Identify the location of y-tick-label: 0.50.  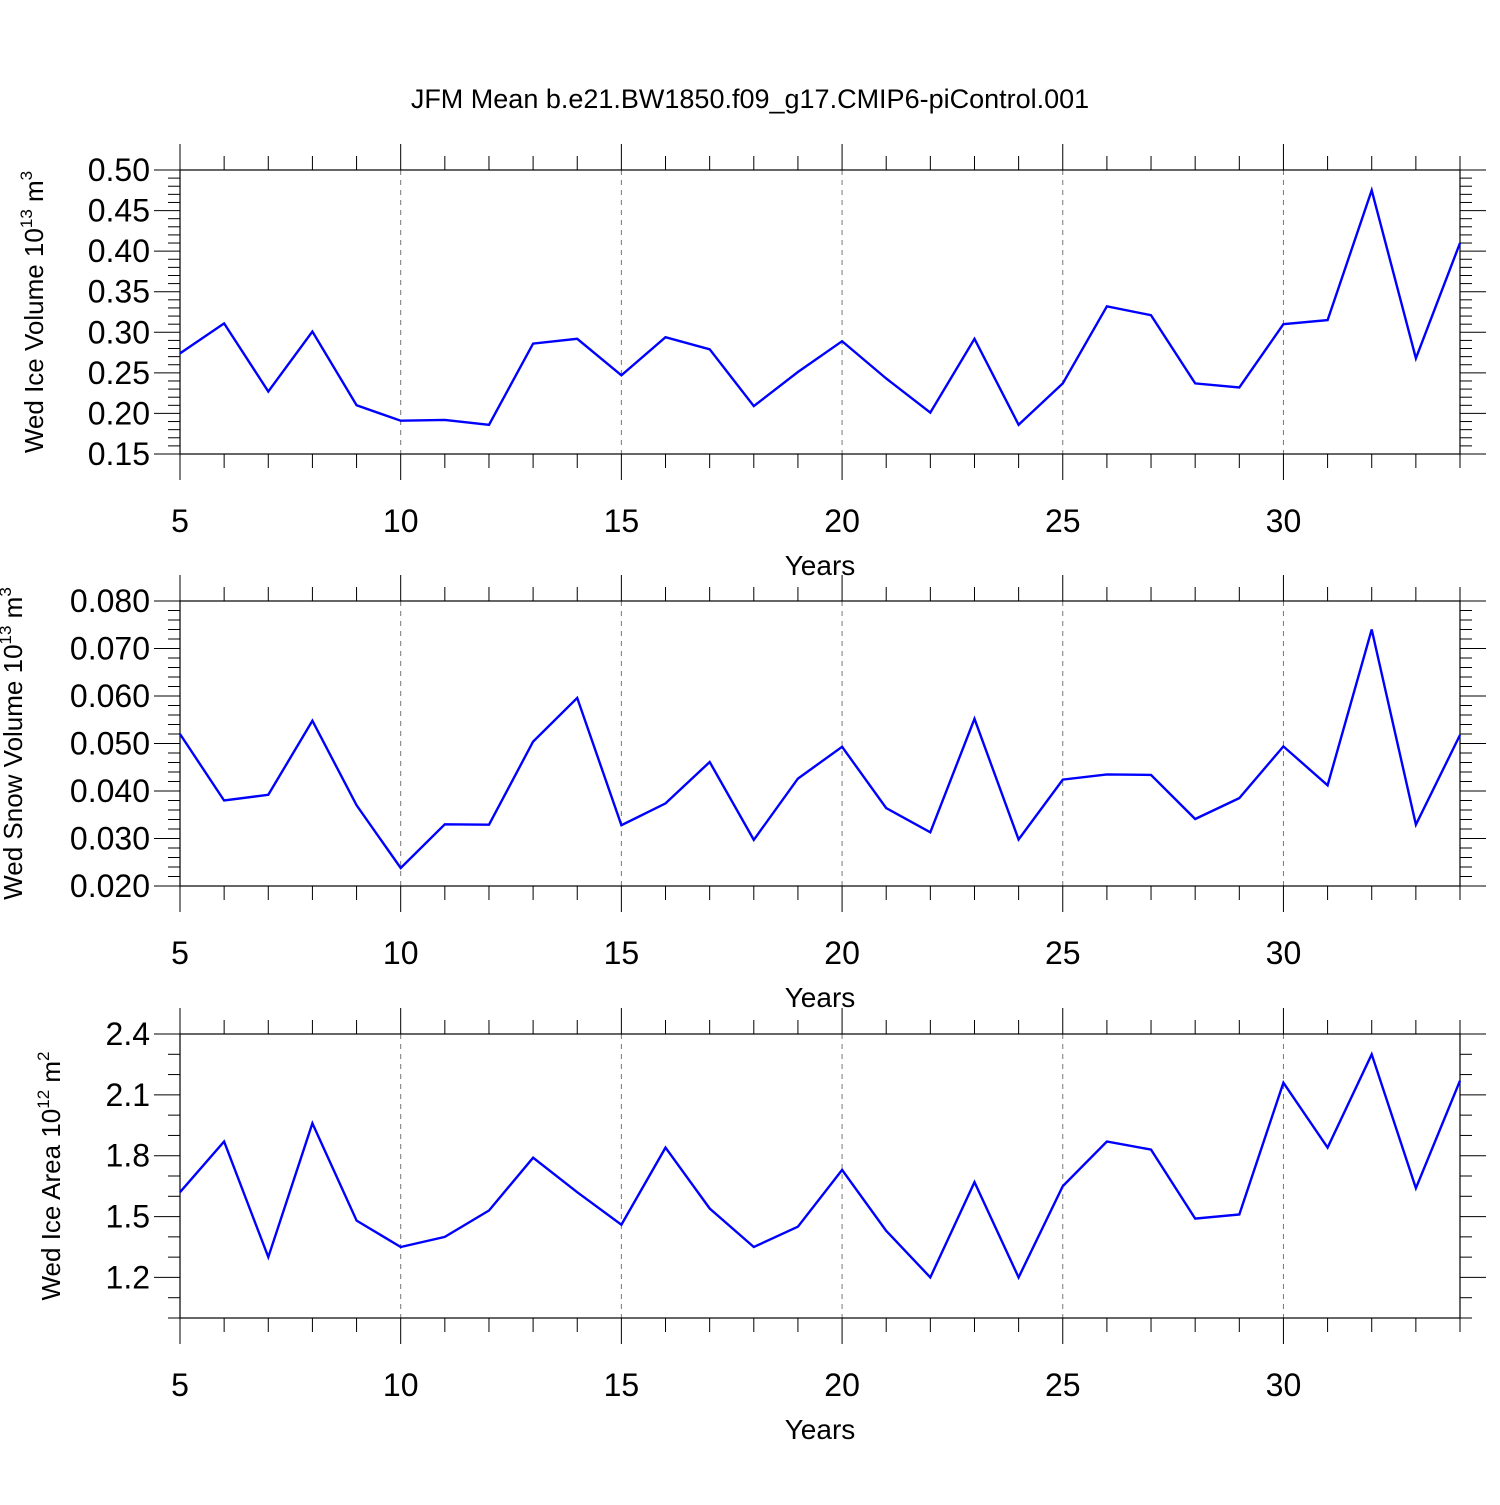
(119, 170).